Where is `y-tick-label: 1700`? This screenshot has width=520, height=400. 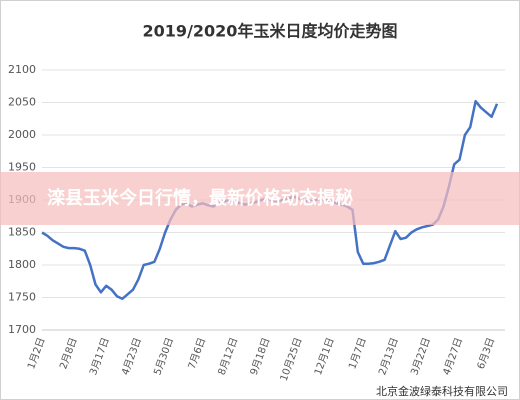 y-tick-label: 1700 is located at coordinates (22, 329).